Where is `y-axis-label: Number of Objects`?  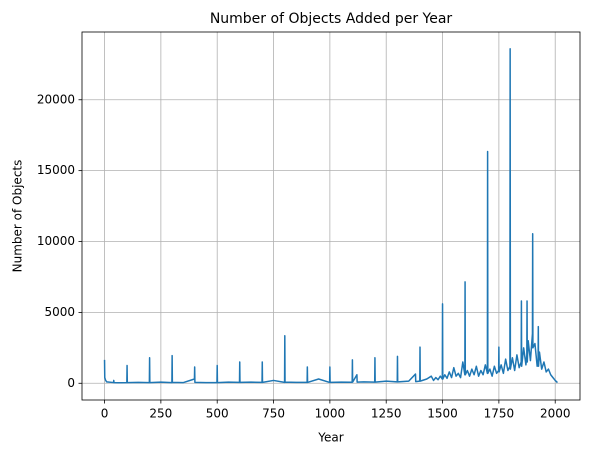
y-axis-label: Number of Objects is located at coordinates (18, 216).